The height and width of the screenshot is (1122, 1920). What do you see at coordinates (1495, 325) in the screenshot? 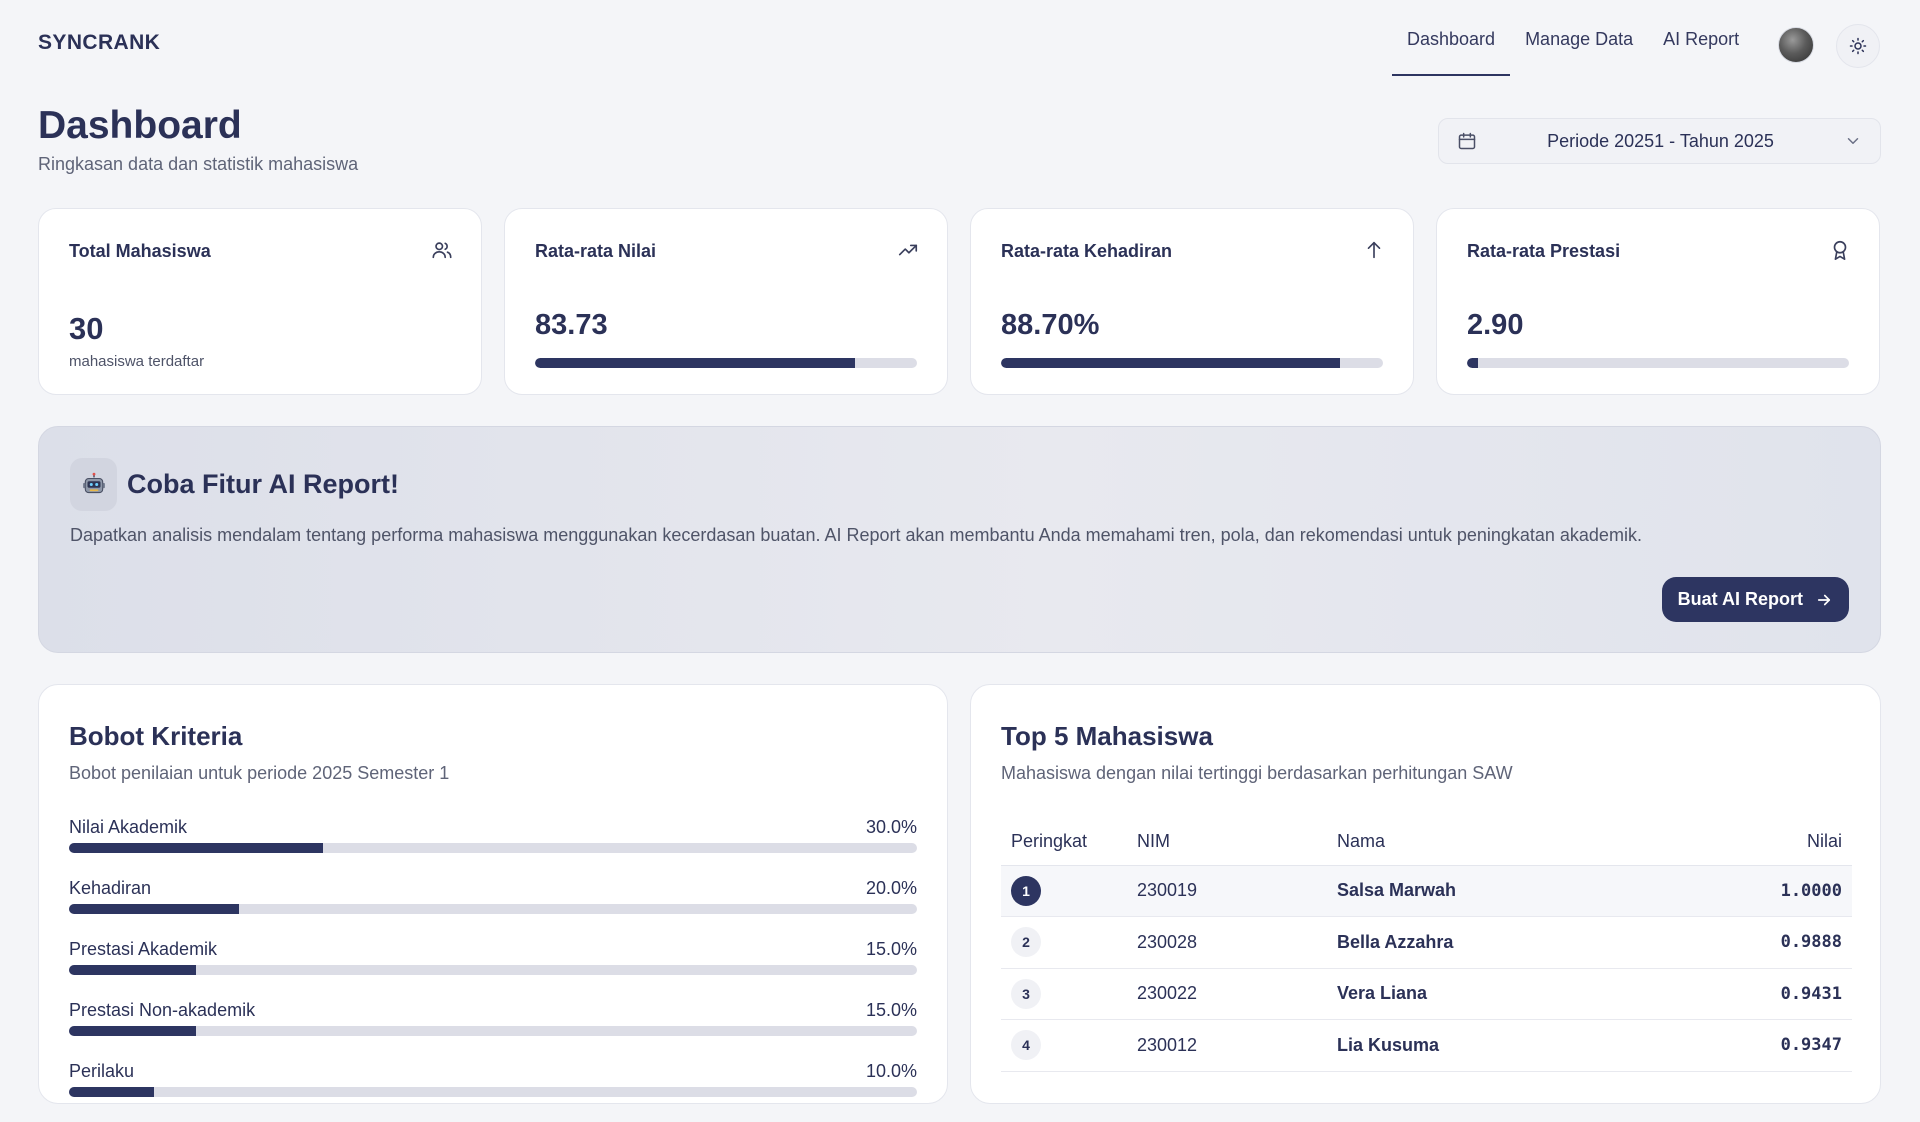
I see `stat-value: 2.90` at bounding box center [1495, 325].